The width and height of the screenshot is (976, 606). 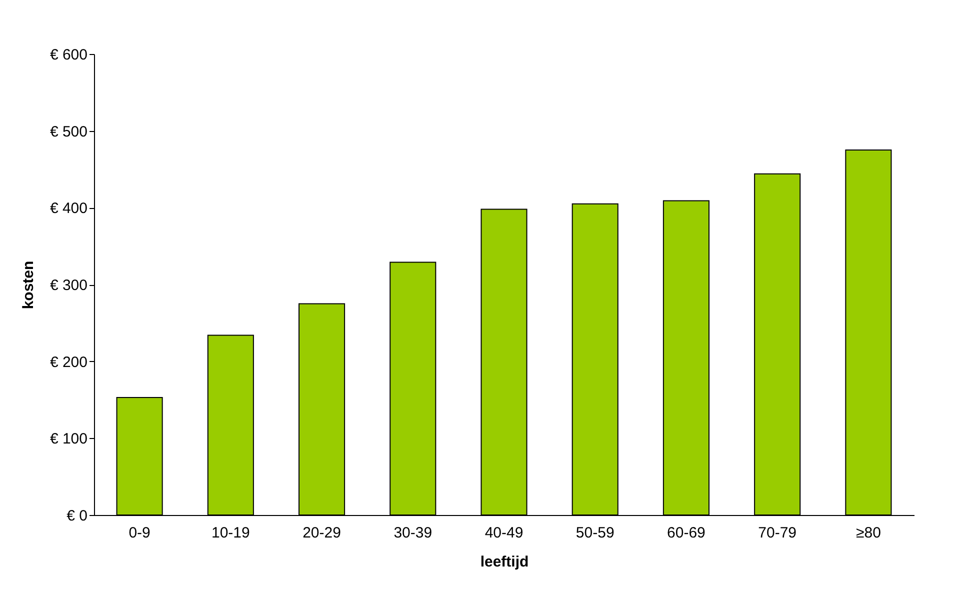 I want to click on x-axis-title: leeftijd, so click(x=504, y=562).